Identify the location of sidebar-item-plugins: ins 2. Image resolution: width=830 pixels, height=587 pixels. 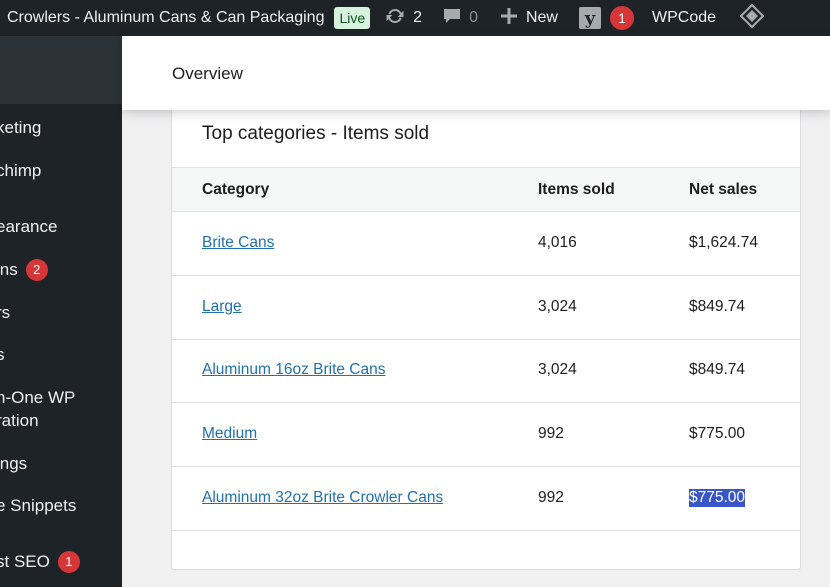
(24, 269).